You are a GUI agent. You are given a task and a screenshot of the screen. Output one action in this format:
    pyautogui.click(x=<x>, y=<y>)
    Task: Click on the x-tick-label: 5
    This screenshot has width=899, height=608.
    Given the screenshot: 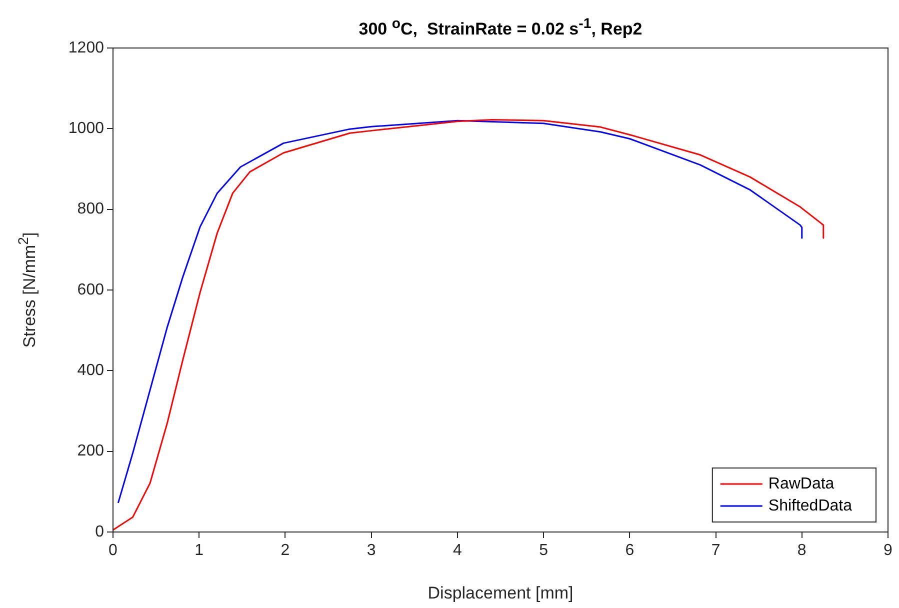 What is the action you would take?
    pyautogui.click(x=543, y=551)
    